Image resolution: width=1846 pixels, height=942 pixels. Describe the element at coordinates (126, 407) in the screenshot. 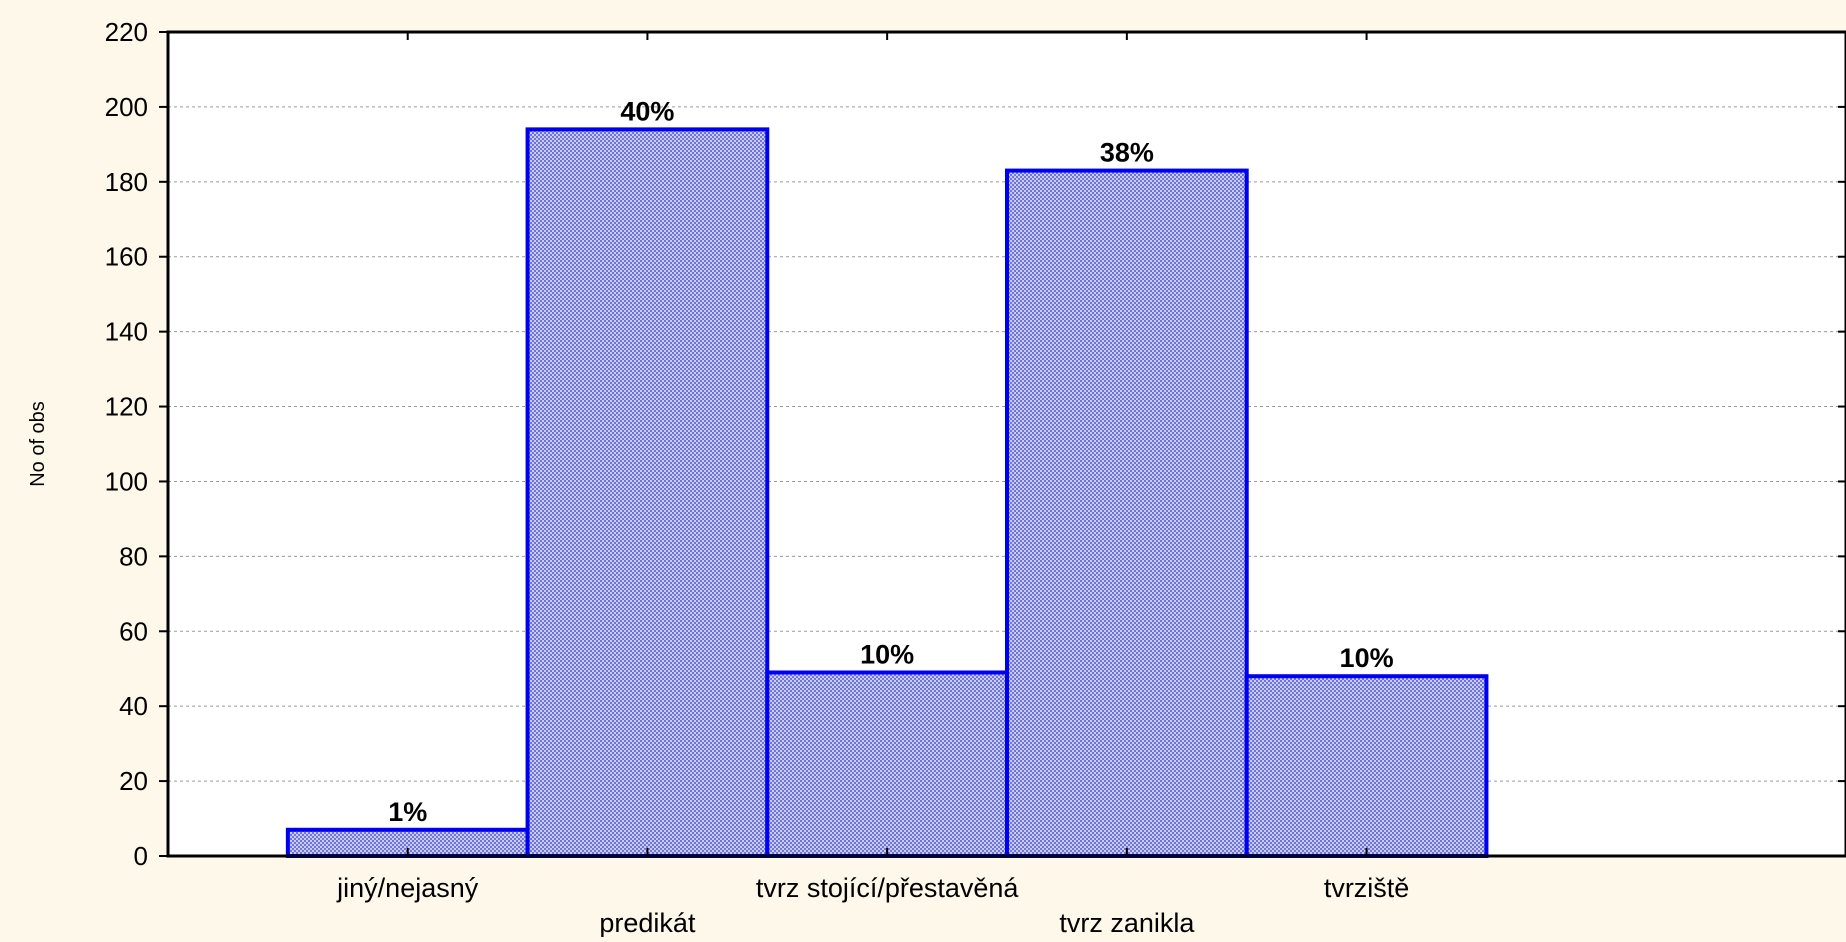

I see `y-tick-label: 120` at that location.